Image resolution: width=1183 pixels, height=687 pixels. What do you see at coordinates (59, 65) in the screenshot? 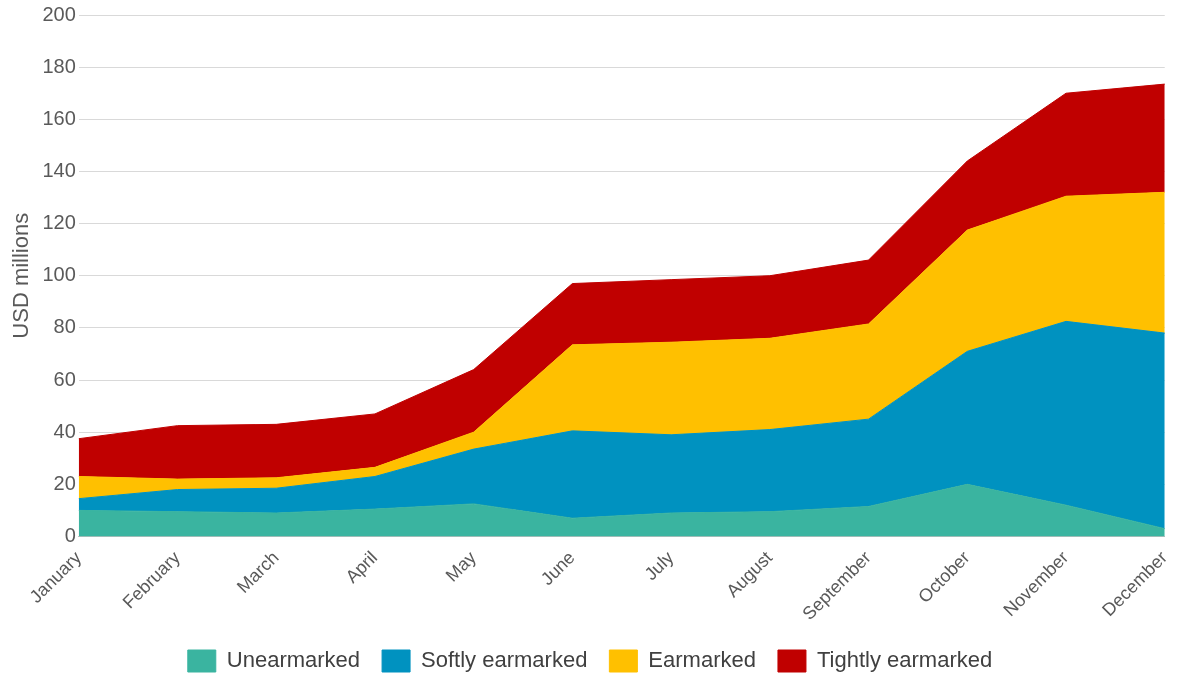
I see `y-tick-label: 180` at bounding box center [59, 65].